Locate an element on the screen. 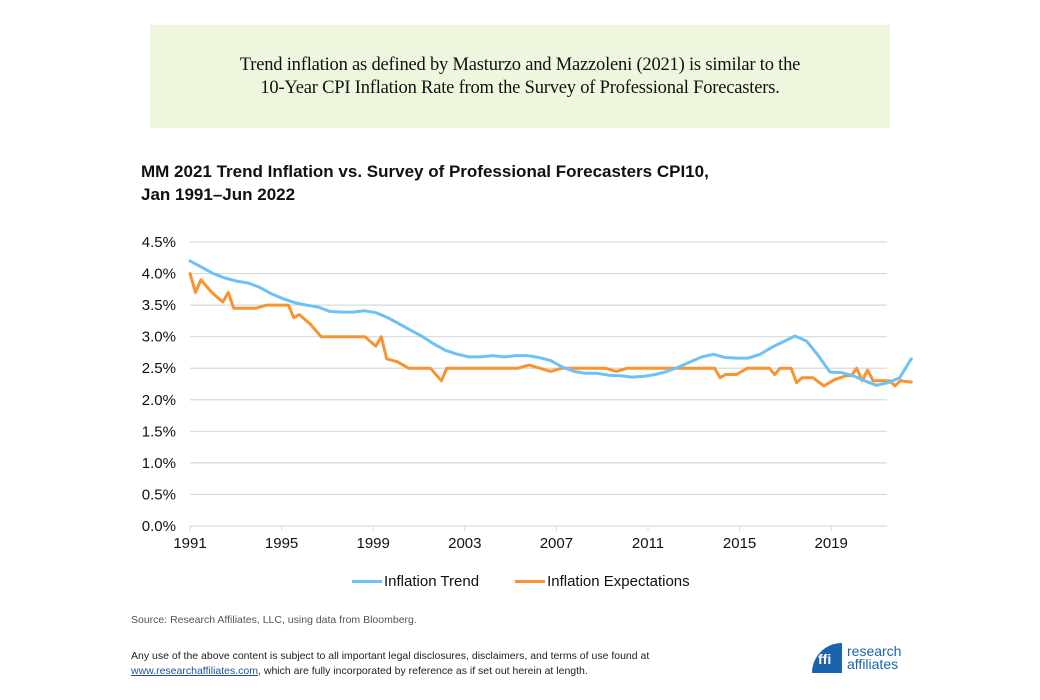  y-tick-label: 0.5% is located at coordinates (159, 494).